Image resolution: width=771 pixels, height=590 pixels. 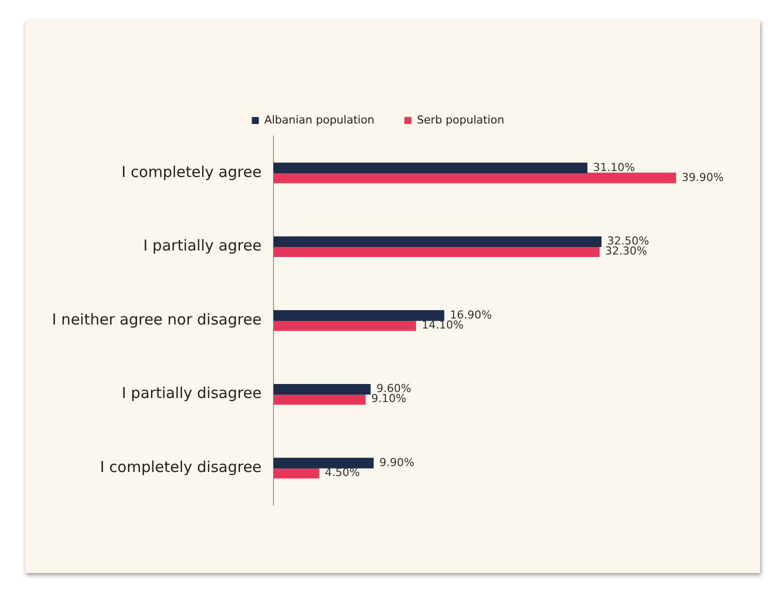 What do you see at coordinates (157, 319) in the screenshot?
I see `y-tick-label: I neither agree nor disagree` at bounding box center [157, 319].